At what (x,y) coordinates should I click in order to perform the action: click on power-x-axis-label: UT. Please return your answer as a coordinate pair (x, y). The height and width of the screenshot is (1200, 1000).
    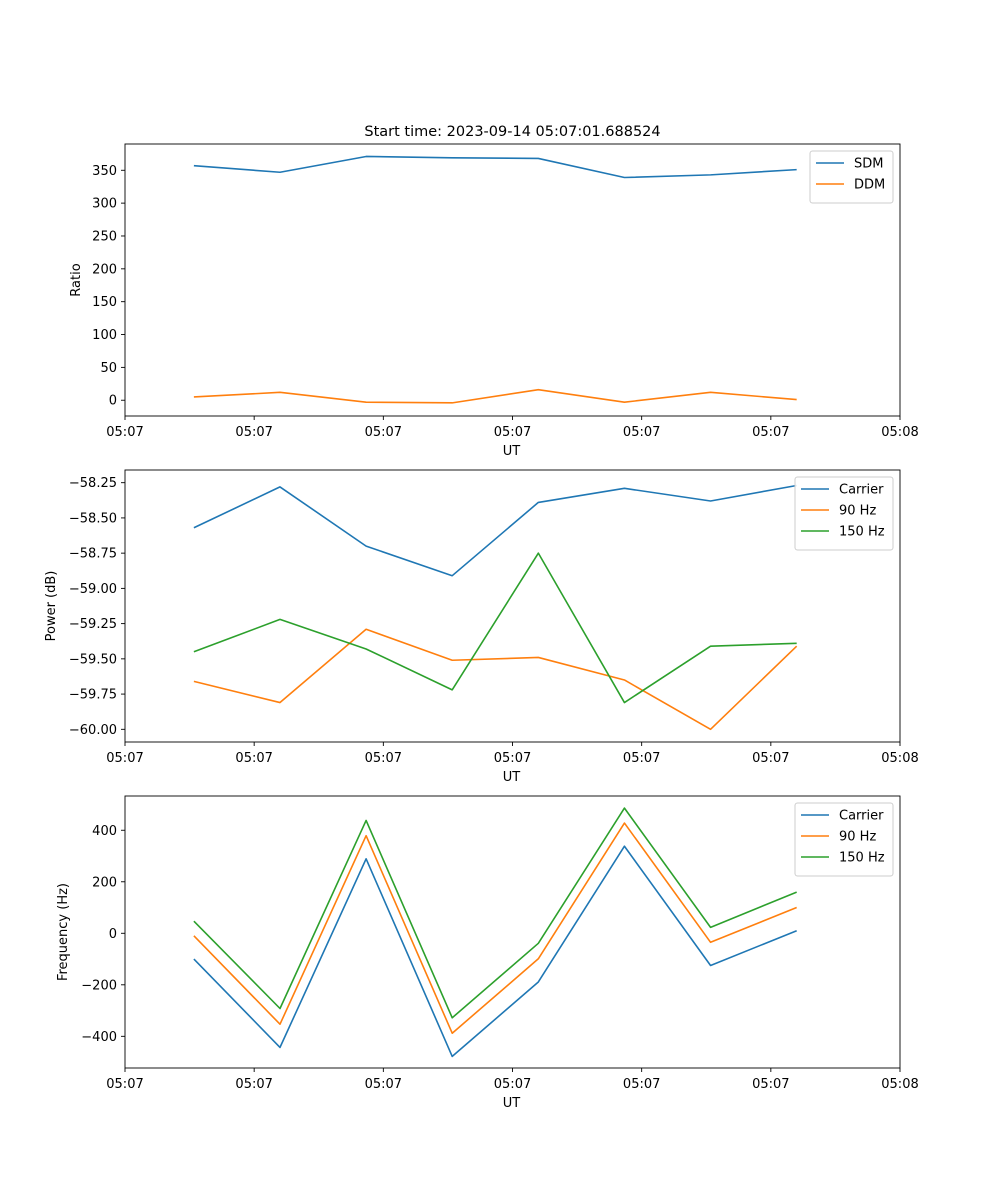
    Looking at the image, I should click on (512, 777).